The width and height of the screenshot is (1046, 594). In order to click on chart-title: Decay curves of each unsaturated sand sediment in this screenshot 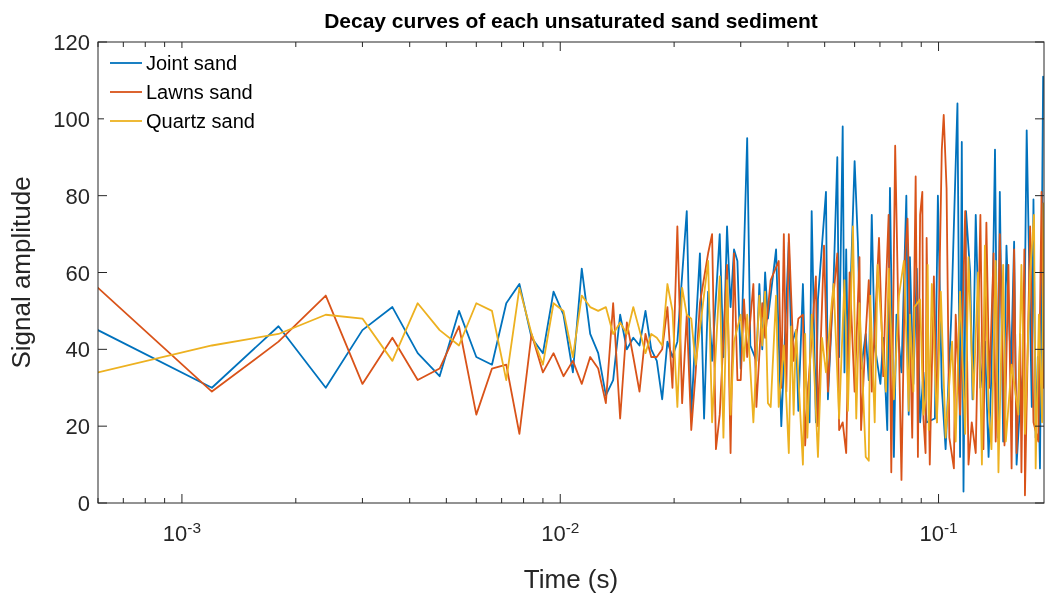, I will do `click(571, 20)`.